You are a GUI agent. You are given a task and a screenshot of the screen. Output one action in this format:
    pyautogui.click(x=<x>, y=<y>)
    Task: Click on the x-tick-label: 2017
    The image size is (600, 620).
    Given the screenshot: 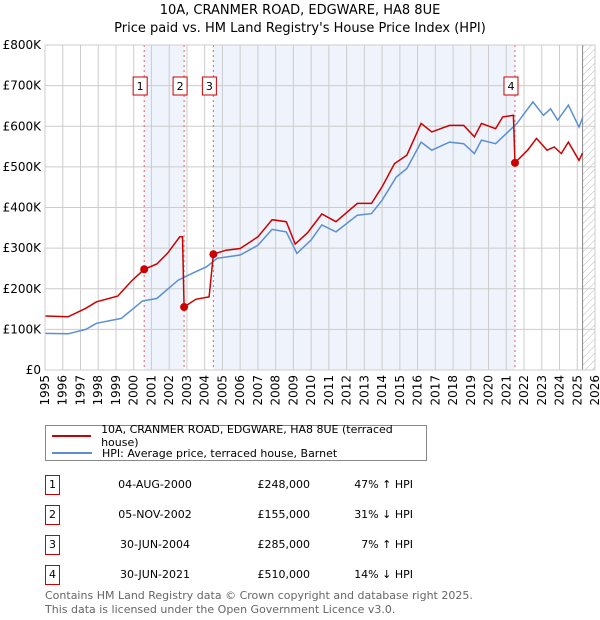 What is the action you would take?
    pyautogui.click(x=435, y=390)
    